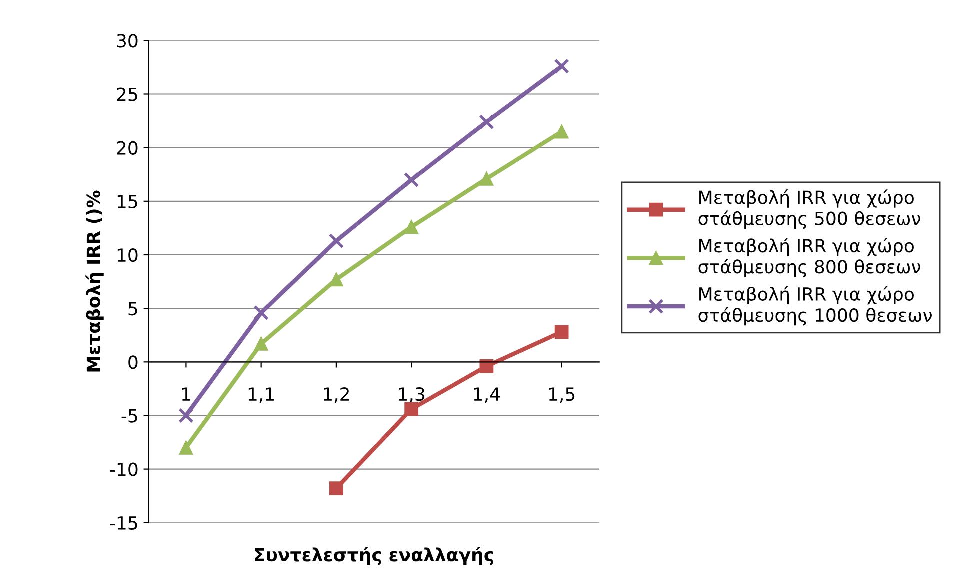 This screenshot has width=959, height=581. Describe the element at coordinates (130, 416) in the screenshot. I see `y-tick-label: -5` at that location.